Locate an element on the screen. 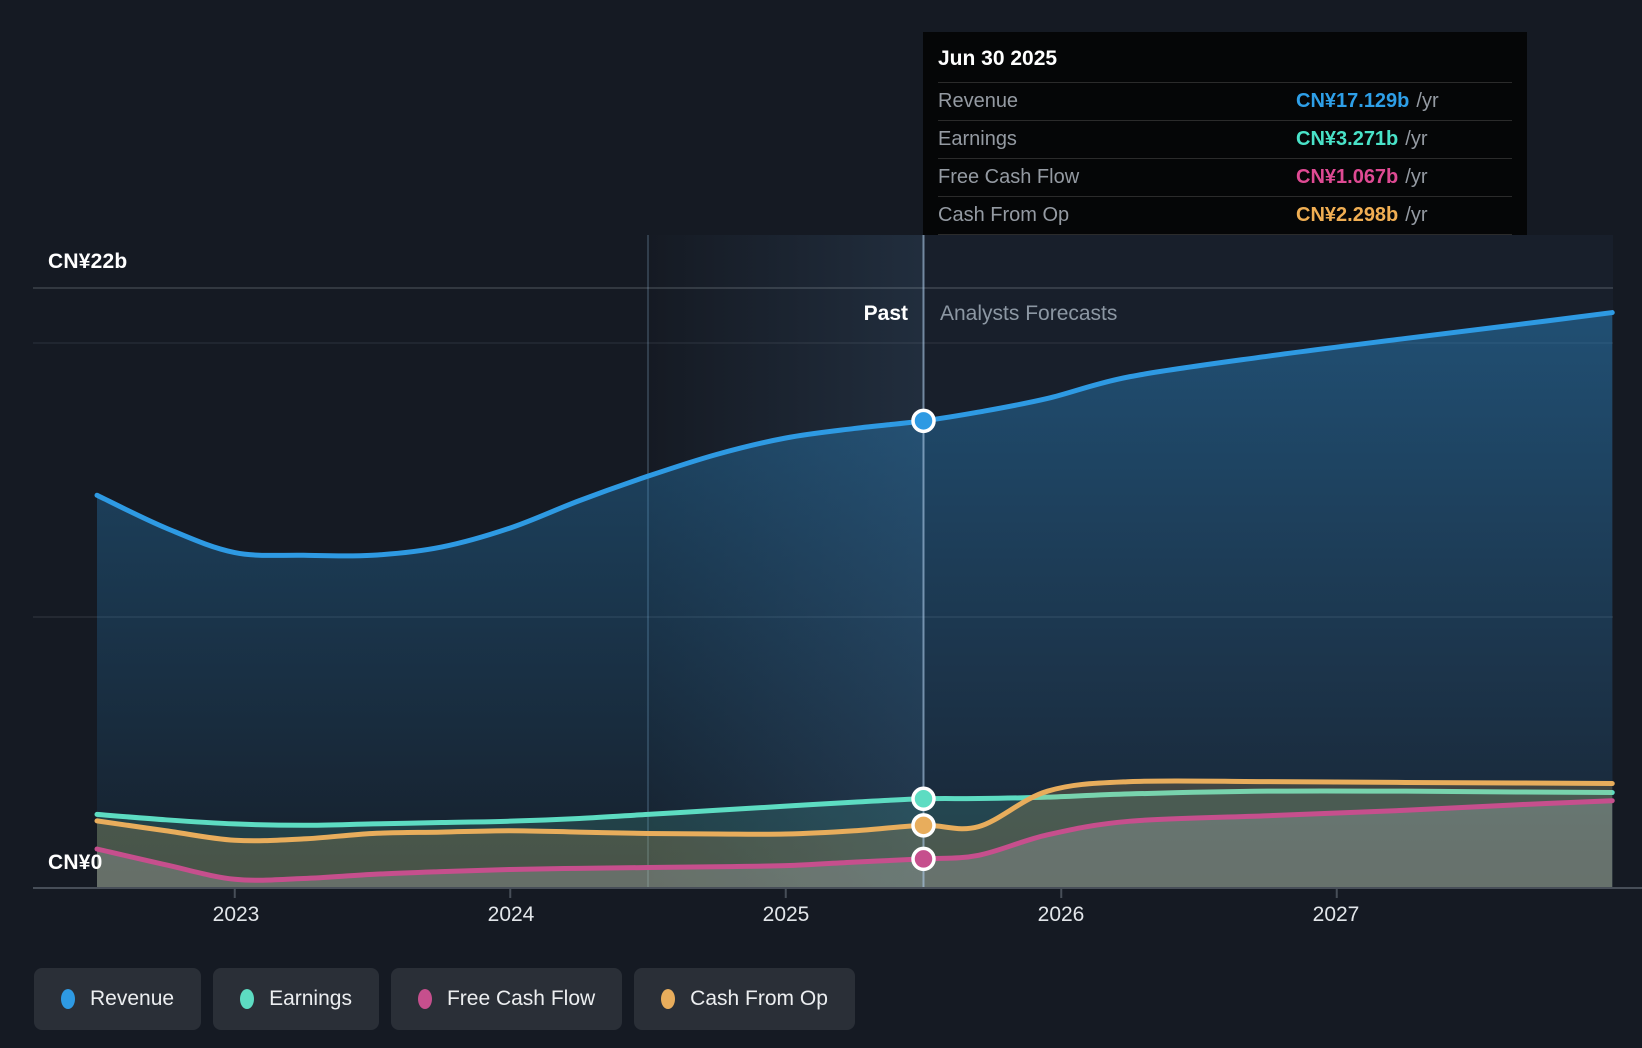 This screenshot has height=1048, width=1642. y-axis-label-zero: CN¥0 is located at coordinates (75, 862).